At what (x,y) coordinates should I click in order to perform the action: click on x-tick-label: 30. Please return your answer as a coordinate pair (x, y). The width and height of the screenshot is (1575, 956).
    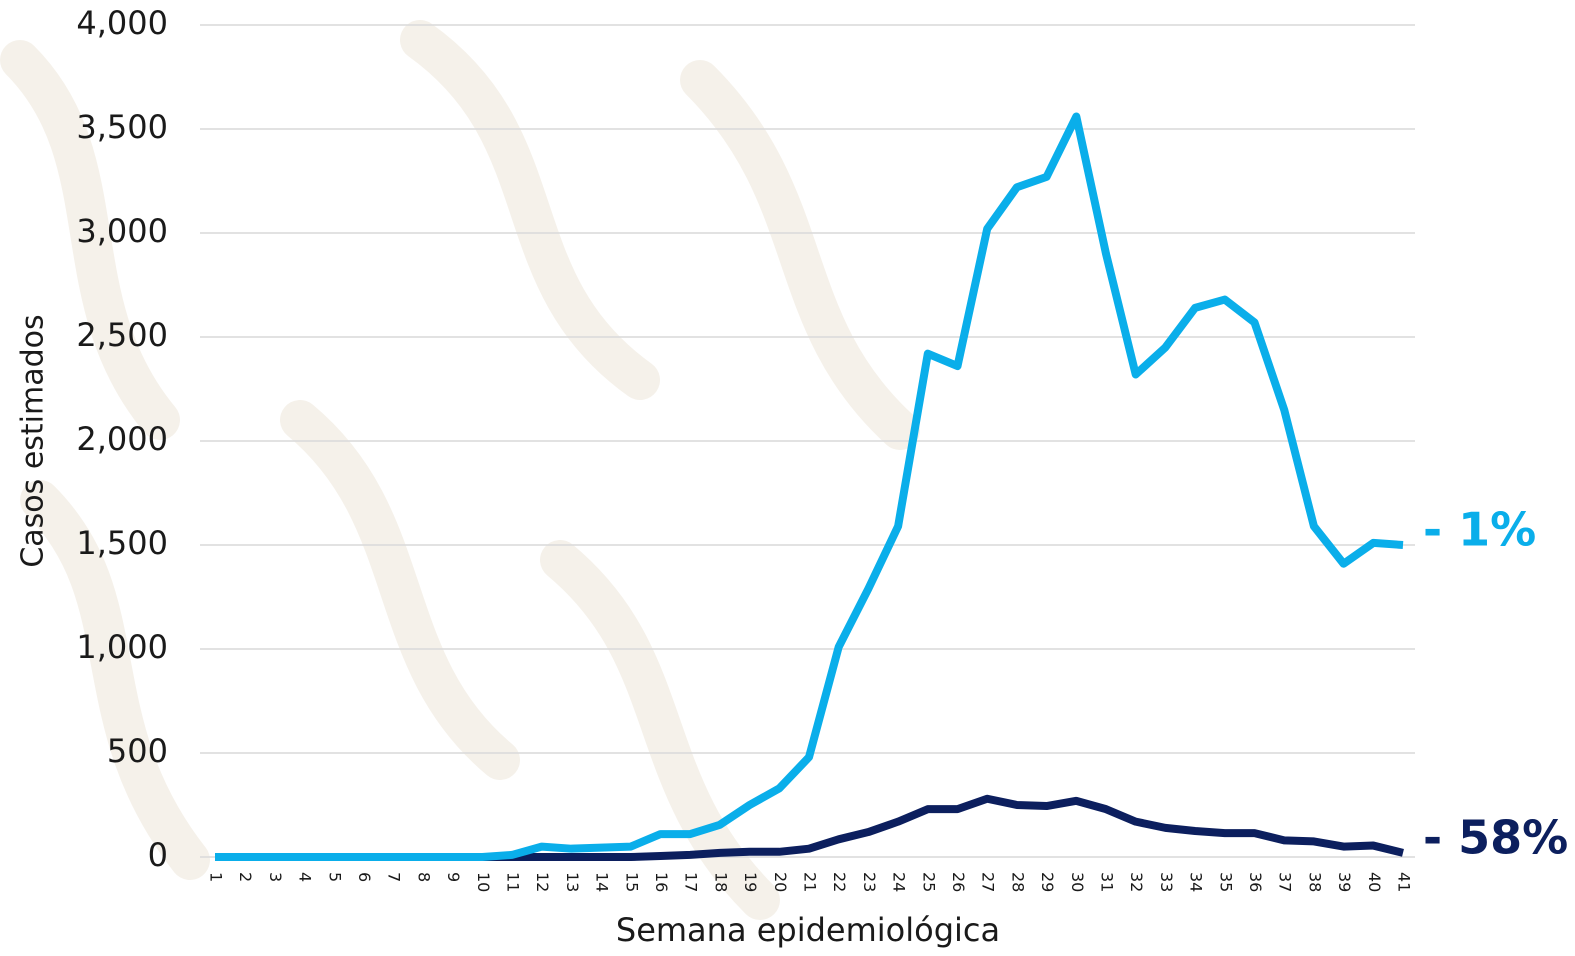
    Looking at the image, I should click on (1077, 882).